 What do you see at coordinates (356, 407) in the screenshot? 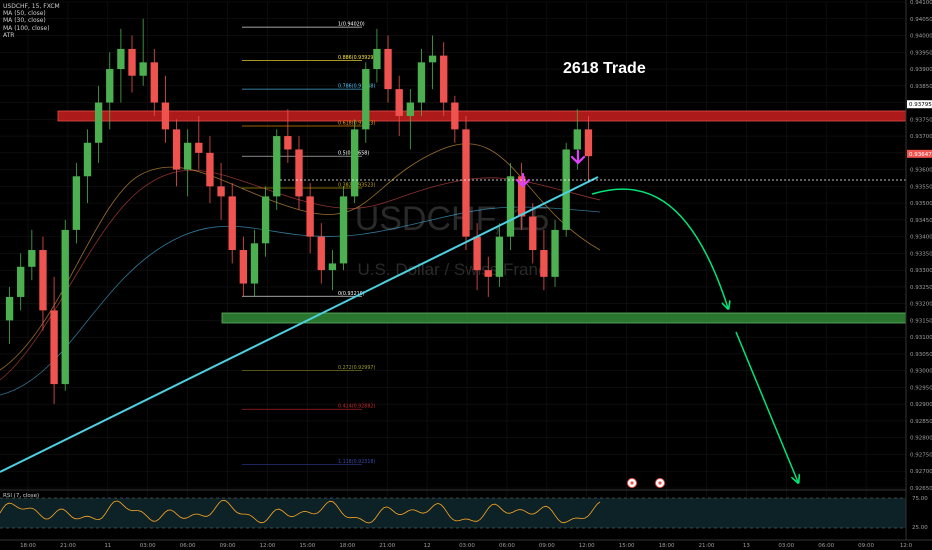
I see `fib-label: 0.414(0.92882)` at bounding box center [356, 407].